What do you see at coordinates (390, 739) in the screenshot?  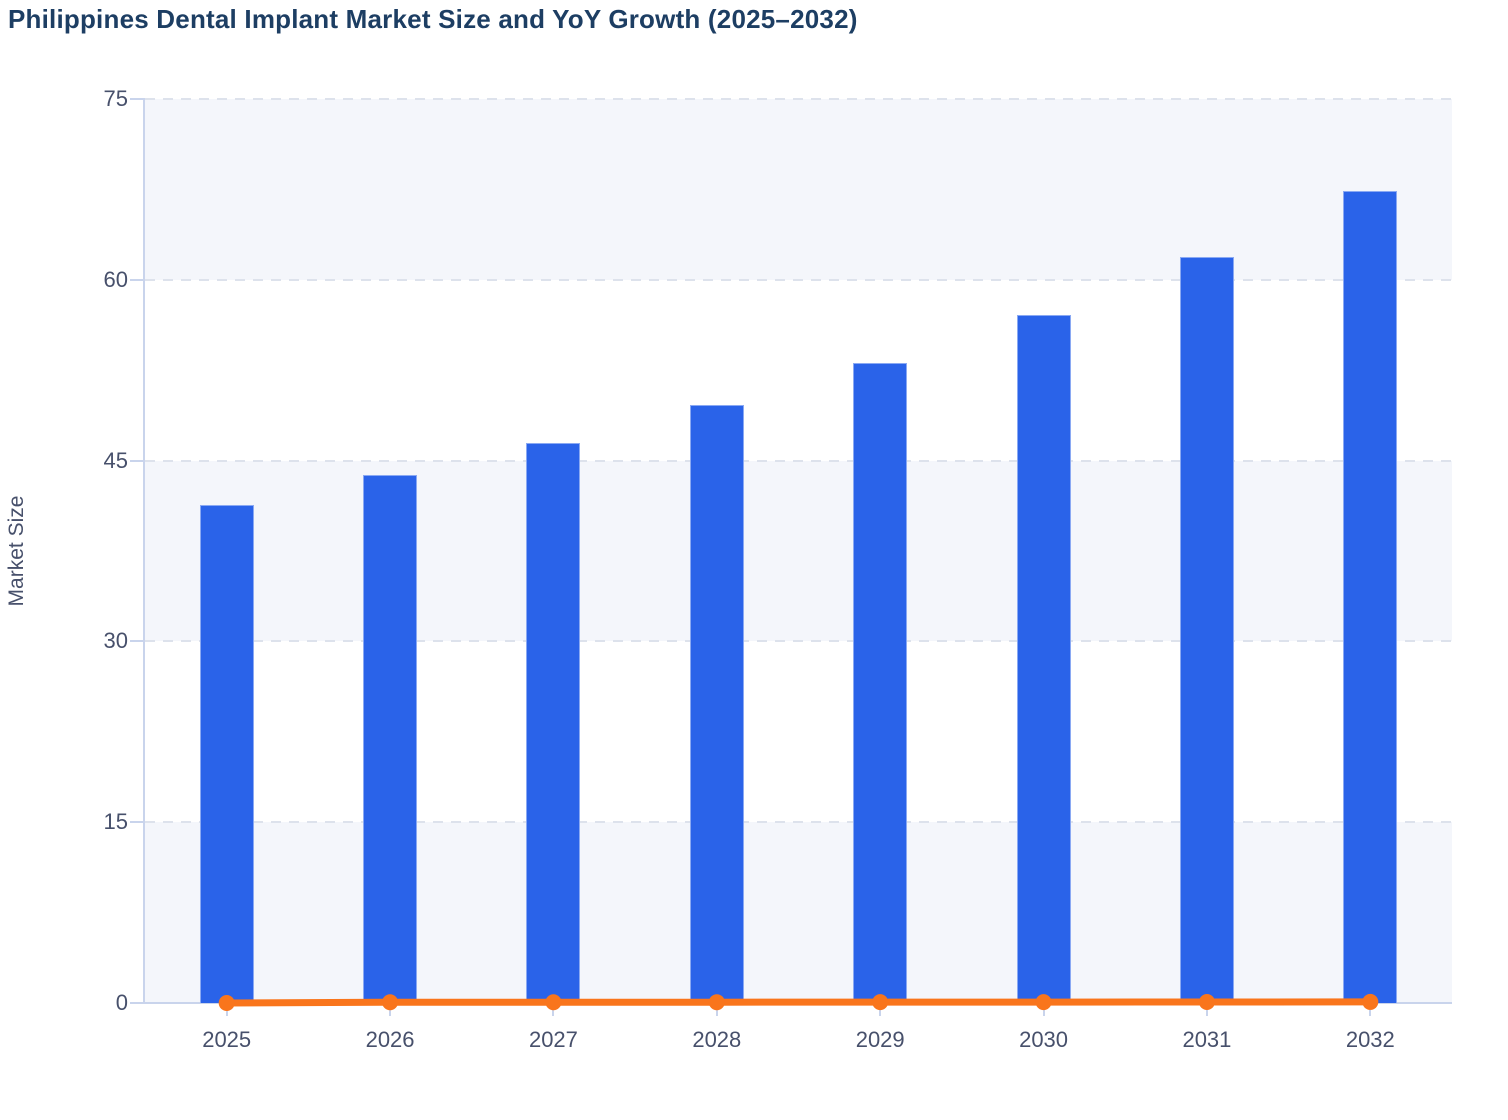 I see `bar-2026` at bounding box center [390, 739].